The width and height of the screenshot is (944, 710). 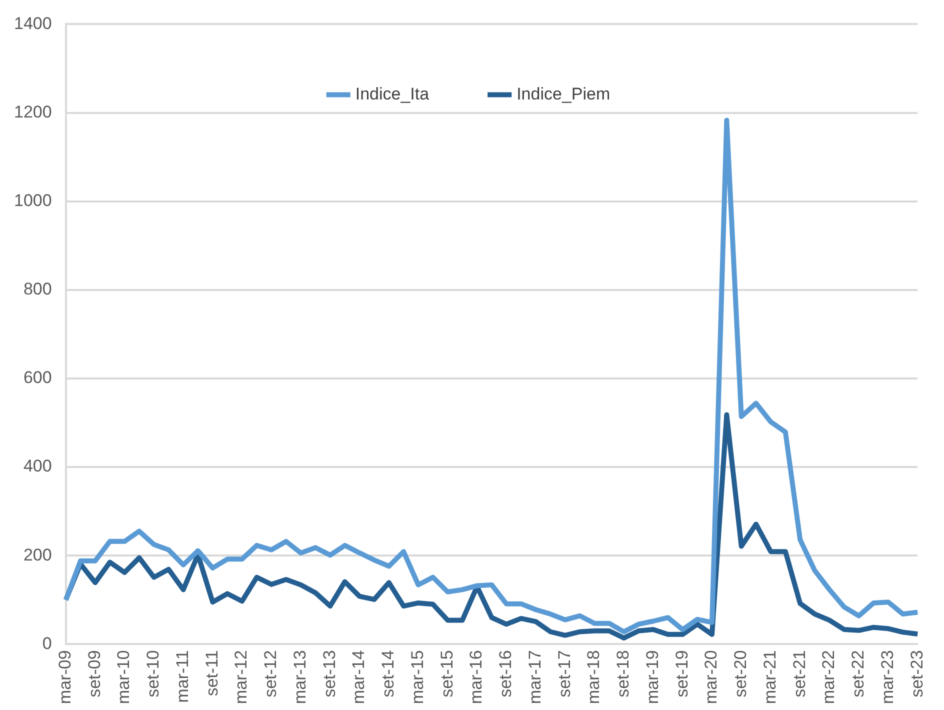 I want to click on legend-label: Indice_Ita, so click(x=392, y=94).